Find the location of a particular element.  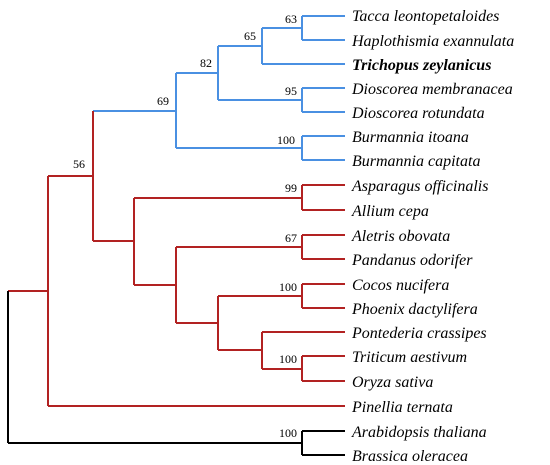

taxon-label: Tacca leontopetaloides is located at coordinates (425, 16).